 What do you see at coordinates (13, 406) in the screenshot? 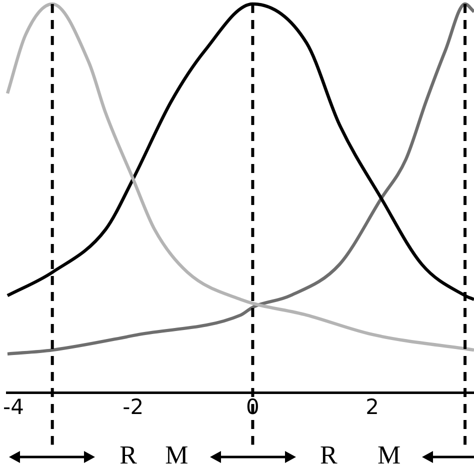
I see `x-tick-label: -4` at bounding box center [13, 406].